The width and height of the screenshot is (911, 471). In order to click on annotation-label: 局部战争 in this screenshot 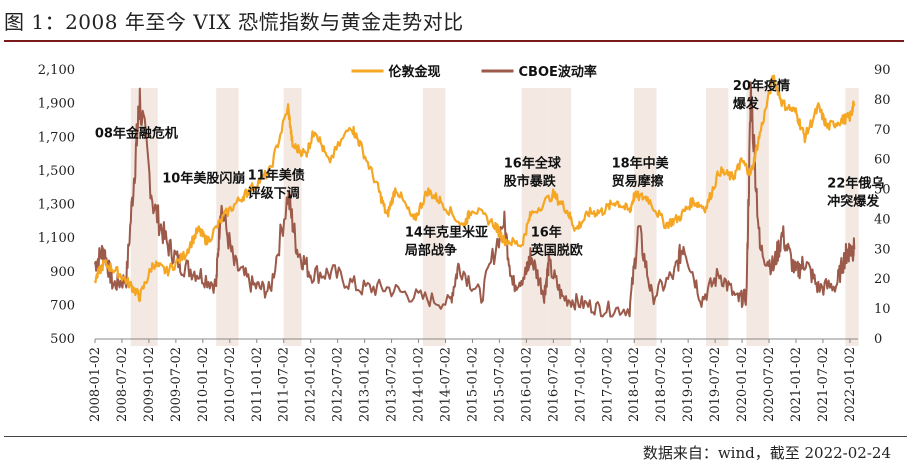, I will do `click(431, 250)`.